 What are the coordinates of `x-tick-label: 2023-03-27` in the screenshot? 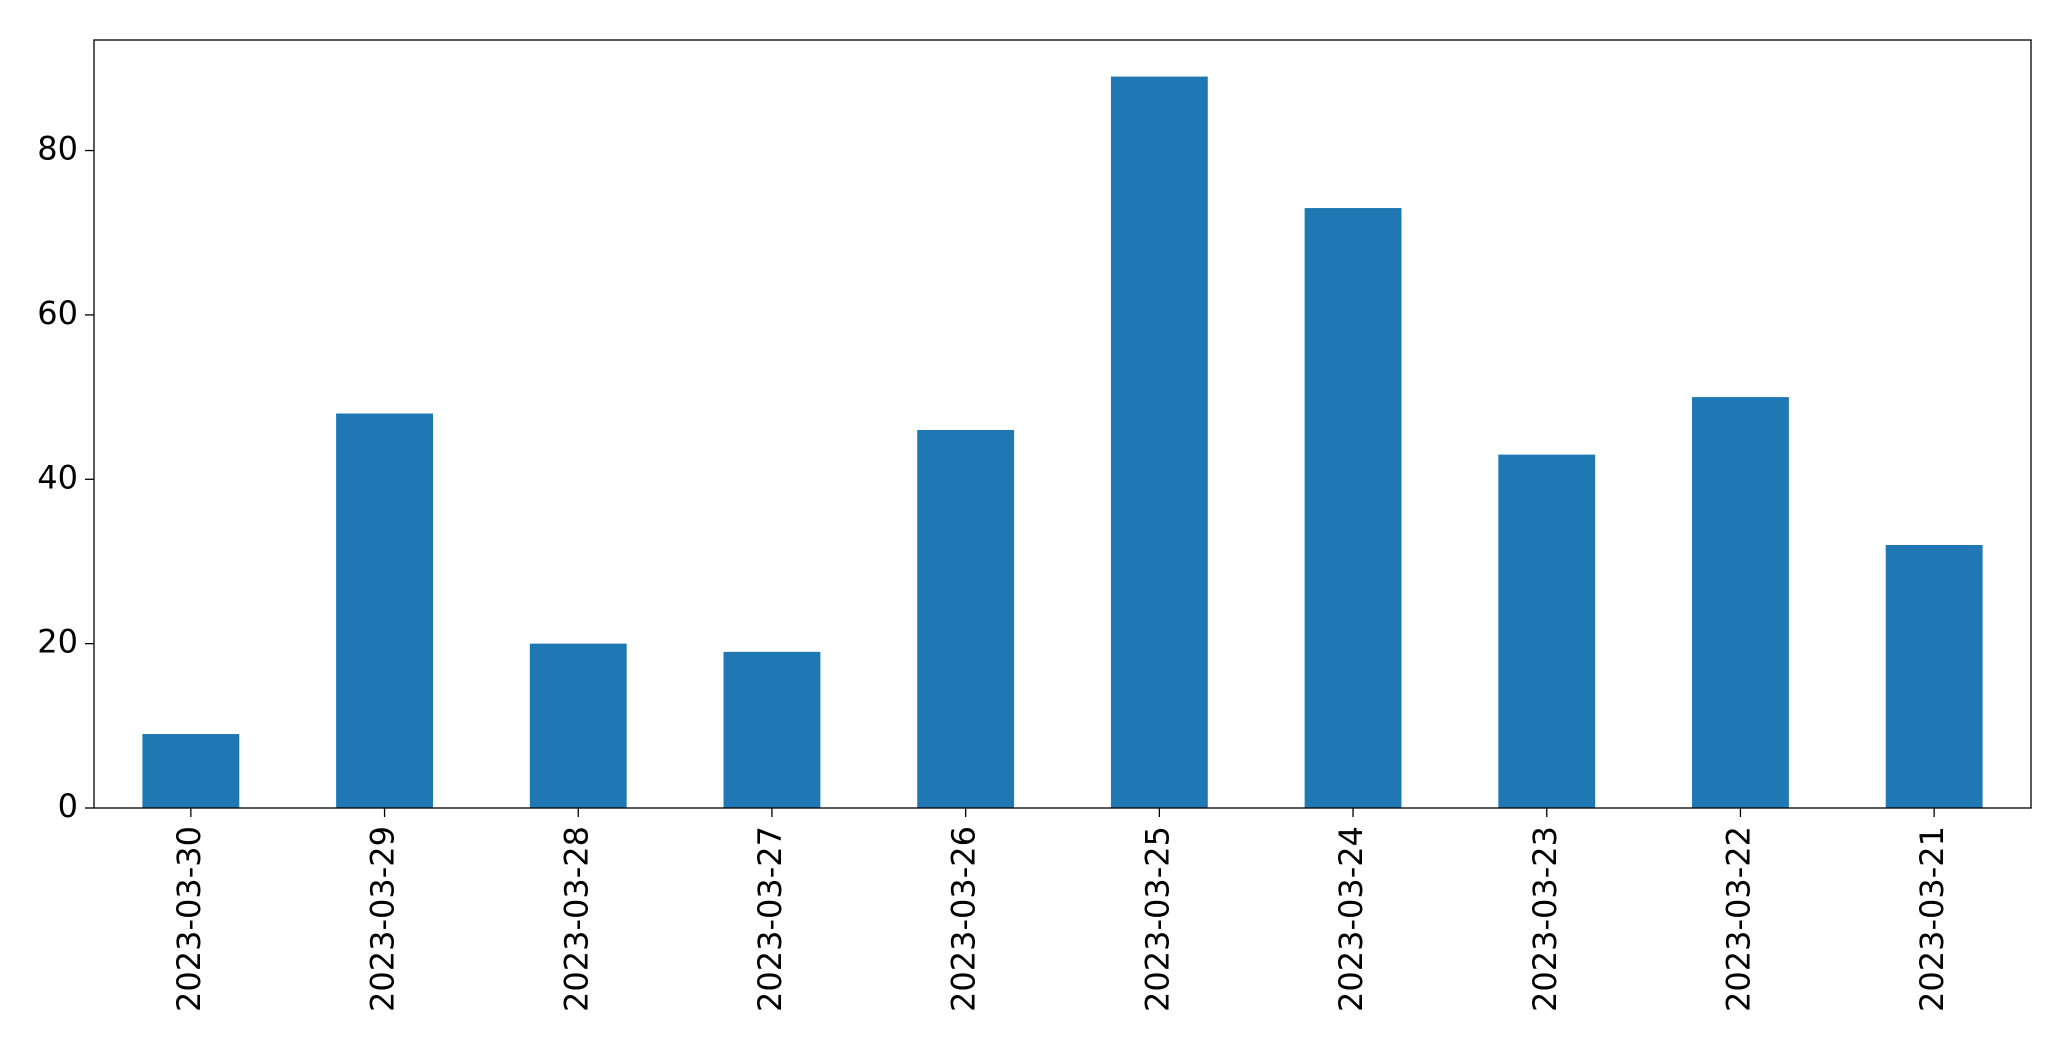 It's located at (770, 919).